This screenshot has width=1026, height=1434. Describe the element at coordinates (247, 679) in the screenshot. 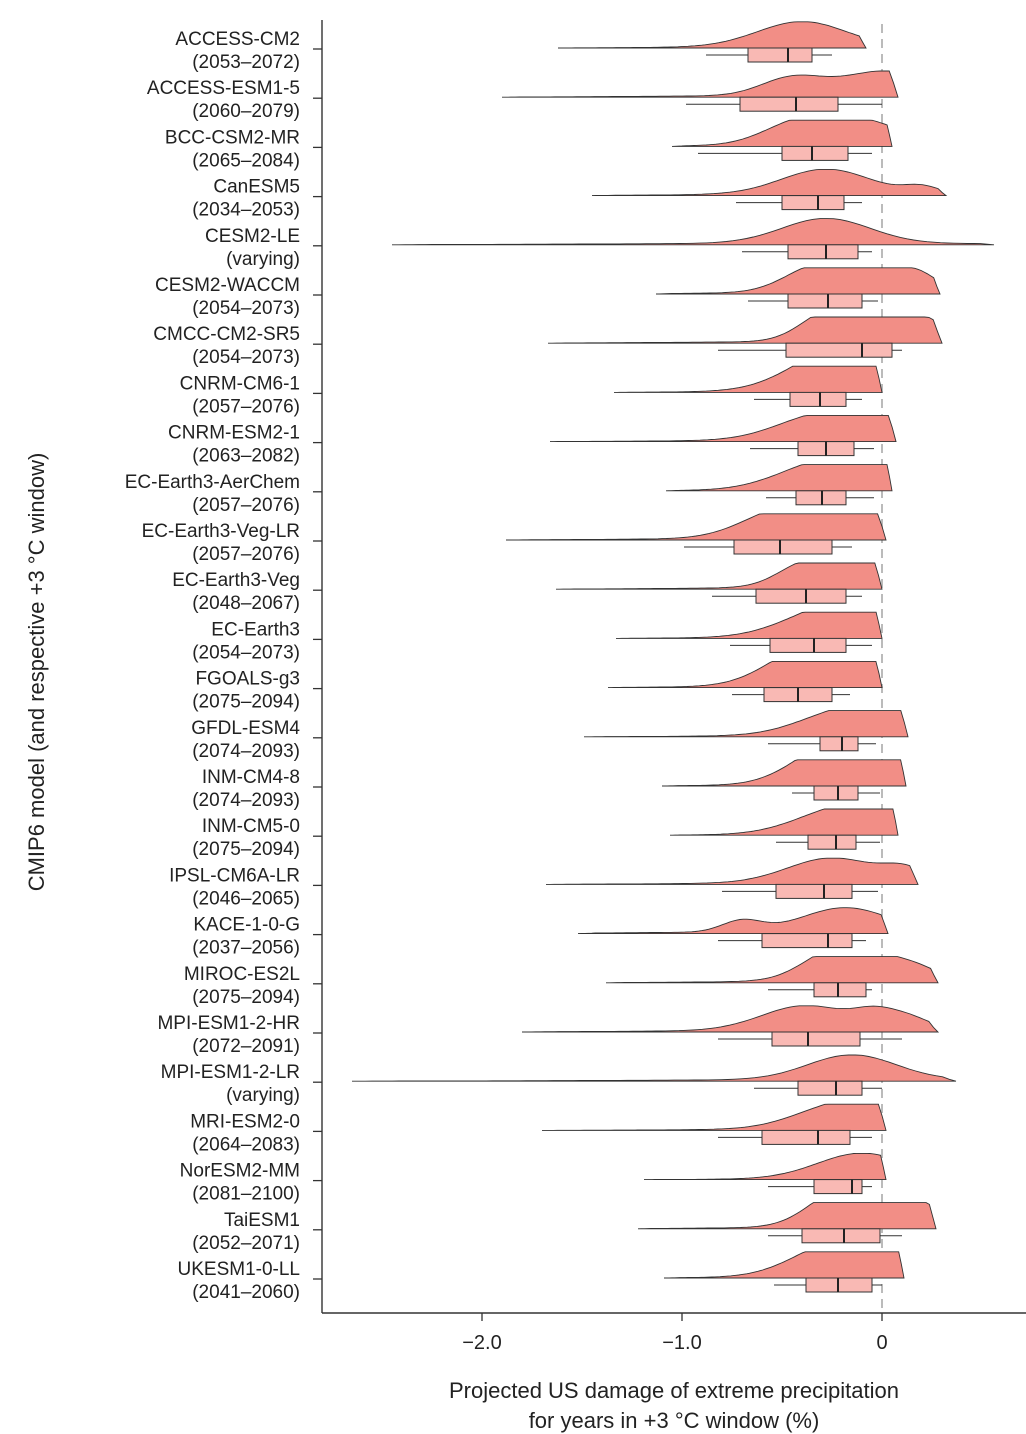

I see `model-name-label: FGOALS-g3` at that location.